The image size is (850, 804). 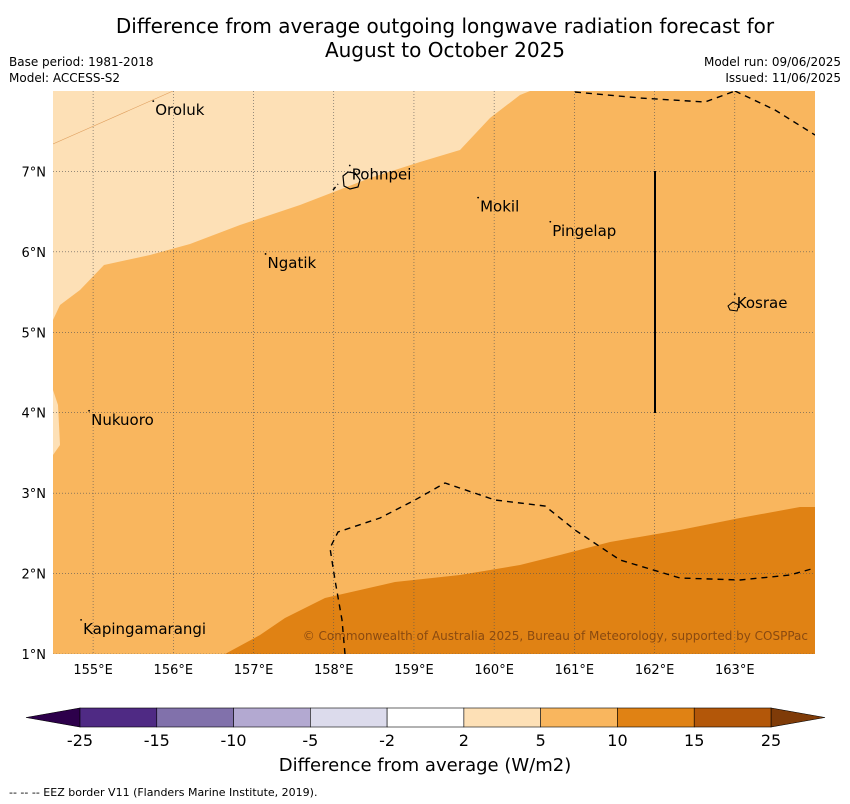 I want to click on colorbar-tick-label: 10, so click(x=617, y=740).